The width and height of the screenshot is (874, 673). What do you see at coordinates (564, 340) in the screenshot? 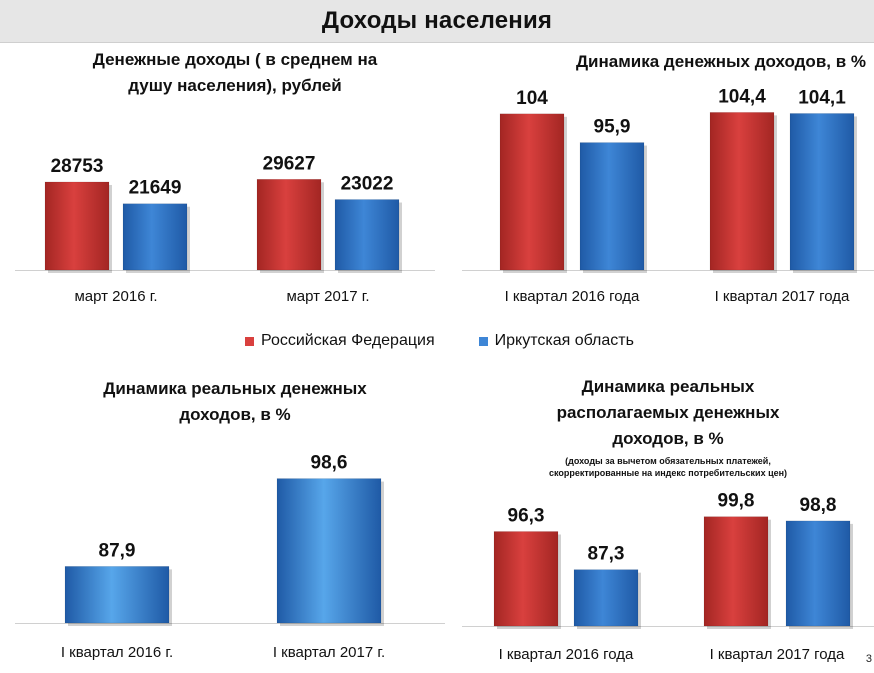
I see `legend-label-irkutsk: Иркутская область` at bounding box center [564, 340].